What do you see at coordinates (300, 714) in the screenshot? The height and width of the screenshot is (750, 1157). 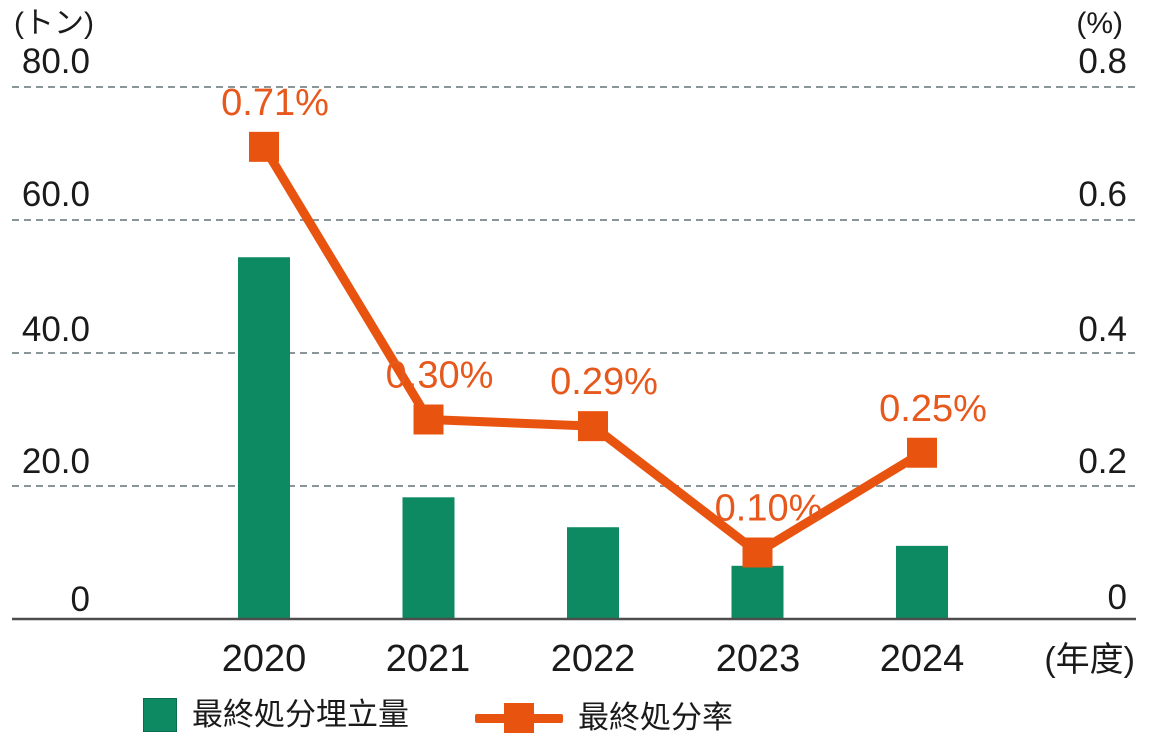 I see `legend-label-landfill-amount: 最終処分埋立量` at bounding box center [300, 714].